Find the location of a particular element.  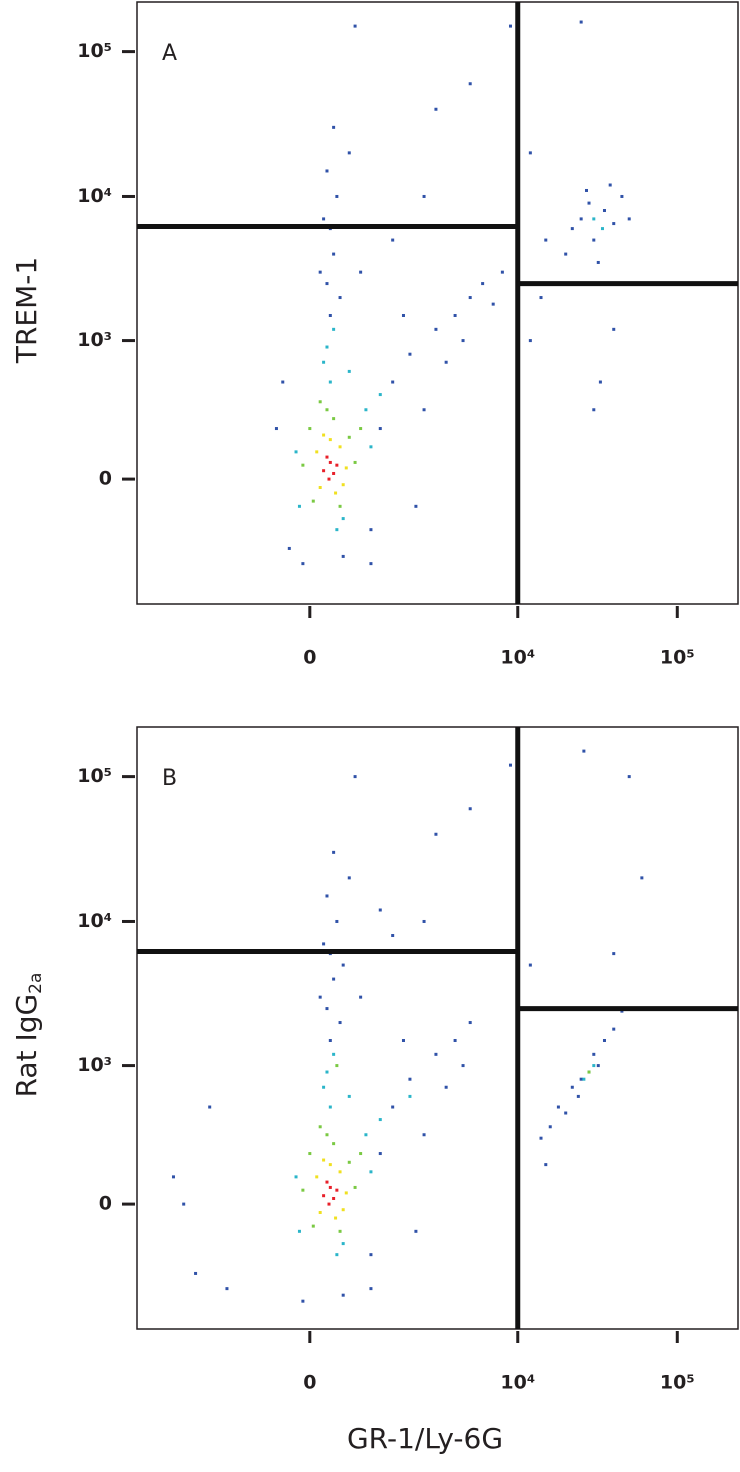

x-axis-label: GR-1/Ly-6G is located at coordinates (425, 1438).